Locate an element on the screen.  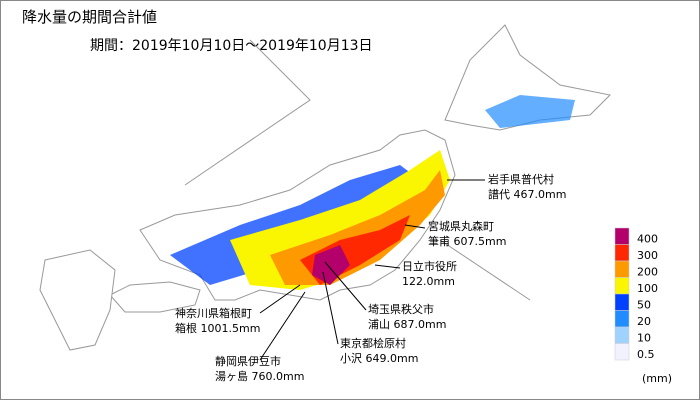
station-reading: 箱根 1001.5mm is located at coordinates (217, 328).